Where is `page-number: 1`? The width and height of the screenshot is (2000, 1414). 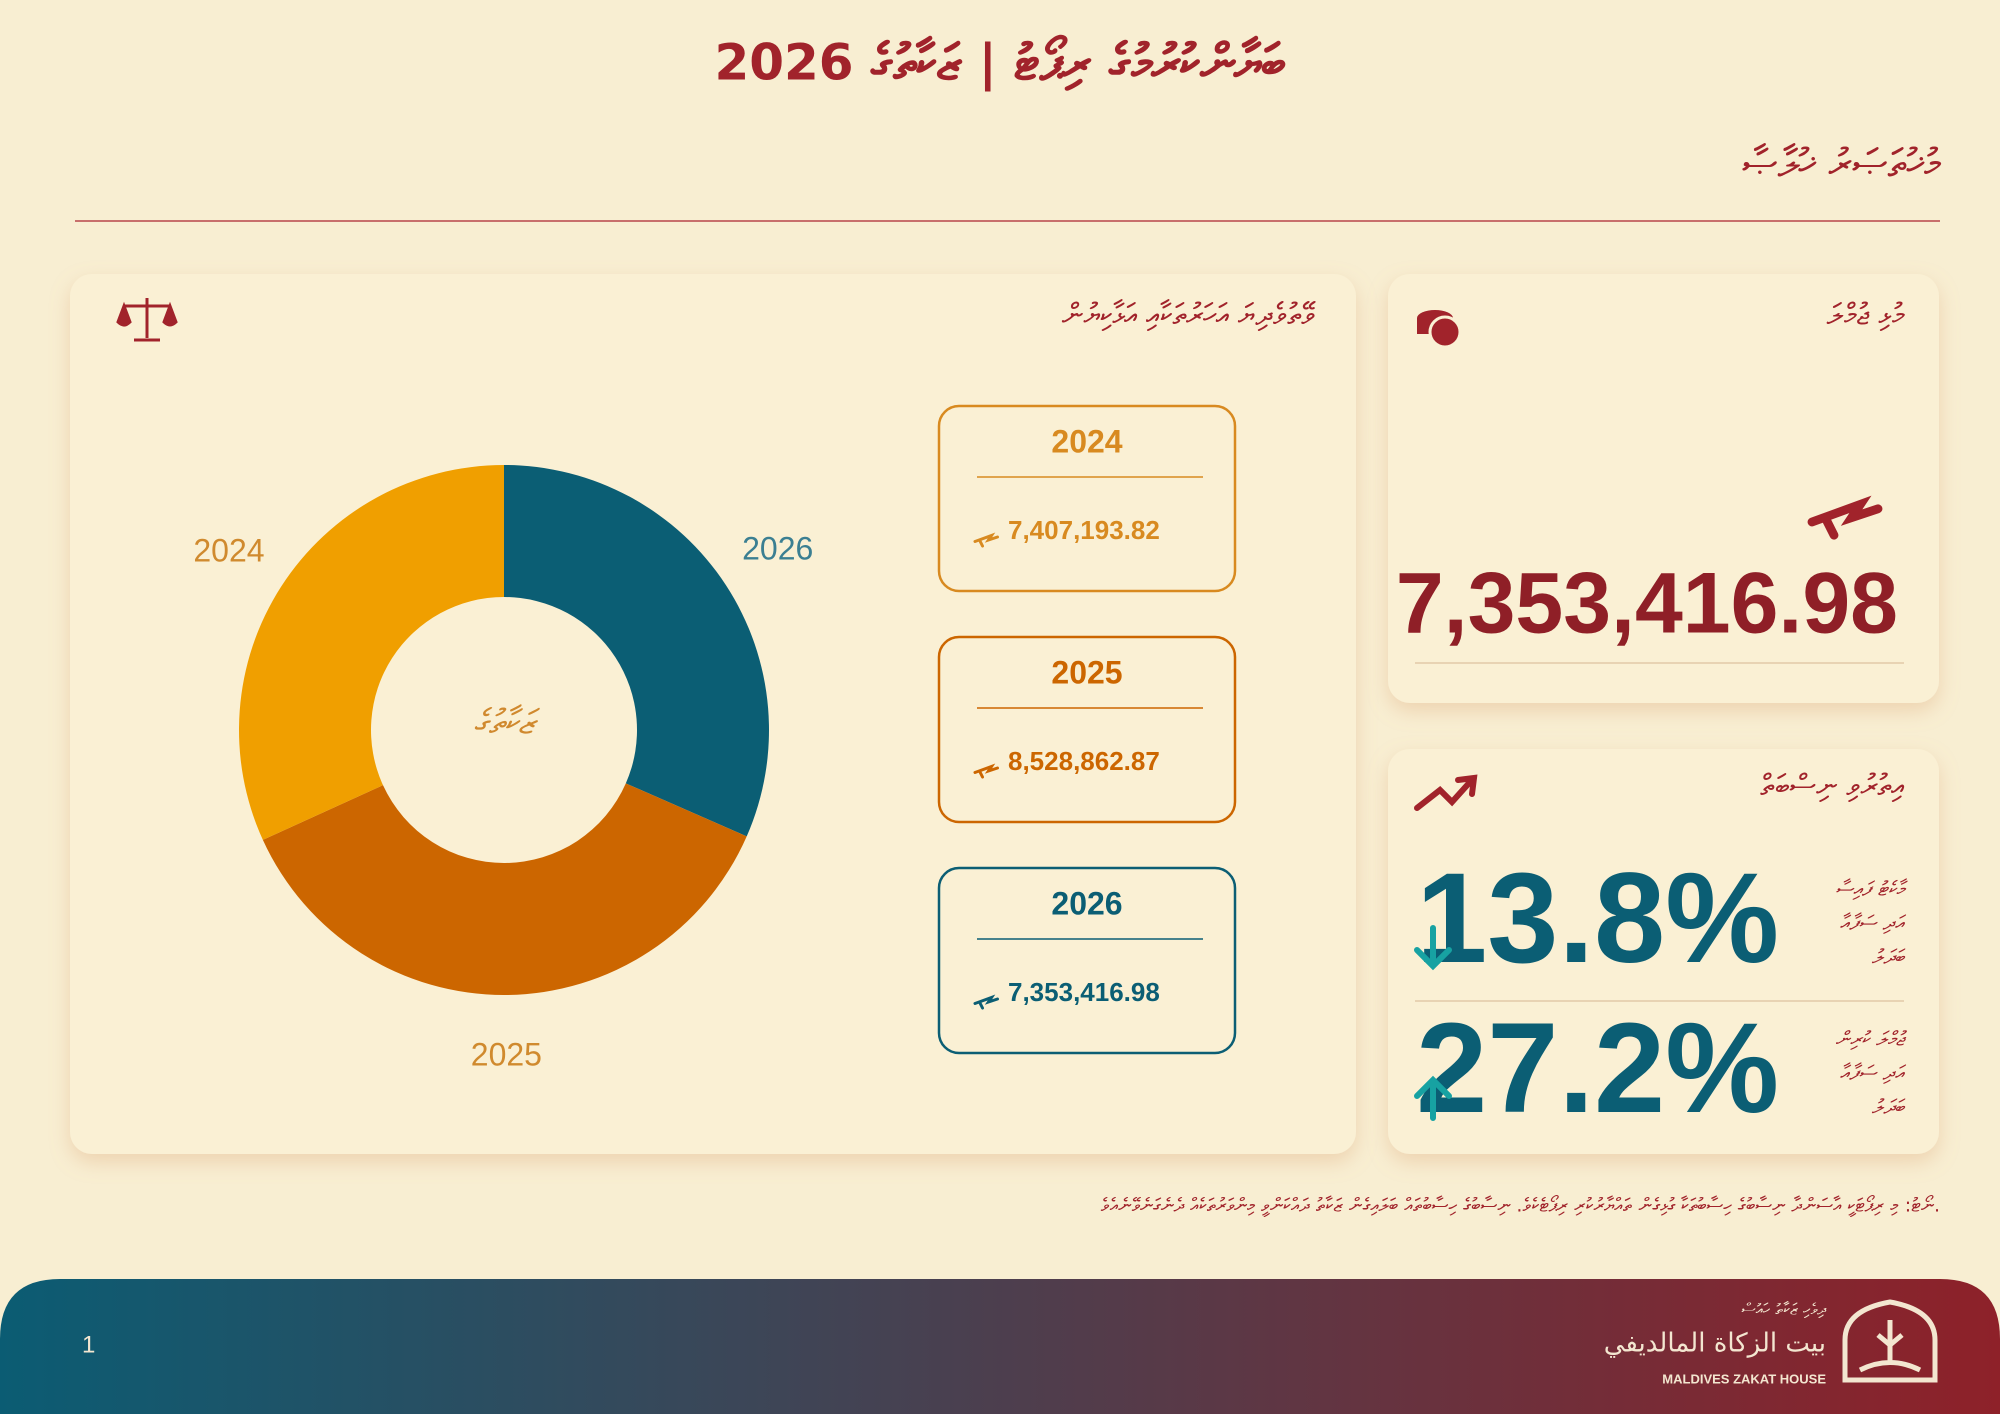 page-number: 1 is located at coordinates (88, 1344).